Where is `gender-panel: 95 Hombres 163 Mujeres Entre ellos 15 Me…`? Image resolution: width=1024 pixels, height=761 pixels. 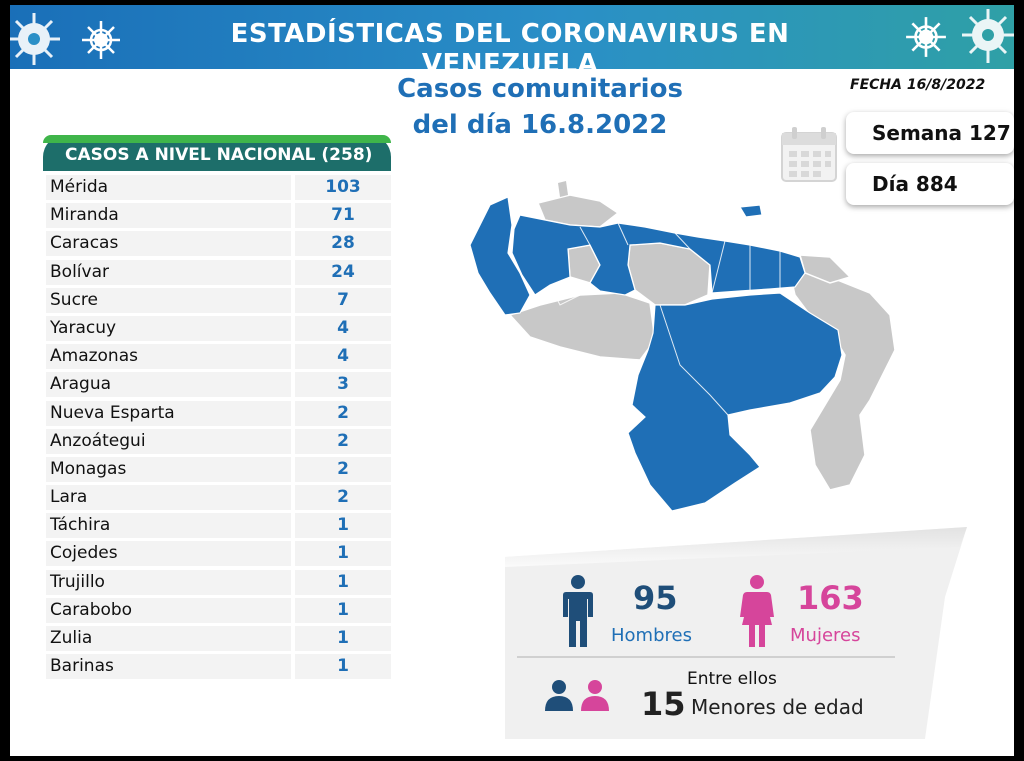 gender-panel: 95 Hombres 163 Mujeres Entre ellos 15 Me… is located at coordinates (736, 633).